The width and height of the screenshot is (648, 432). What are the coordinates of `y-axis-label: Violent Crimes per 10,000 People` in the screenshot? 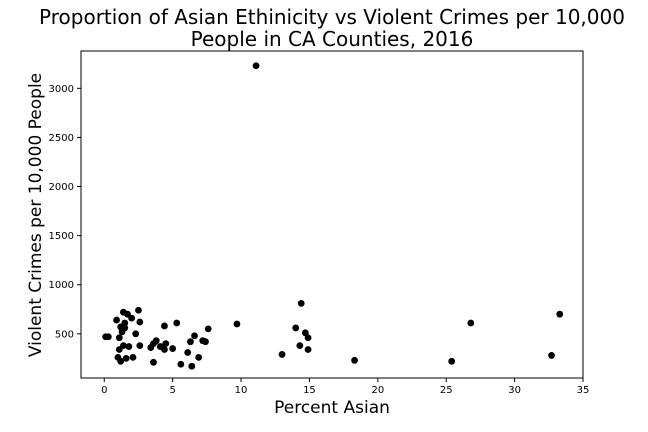 It's located at (36, 215).